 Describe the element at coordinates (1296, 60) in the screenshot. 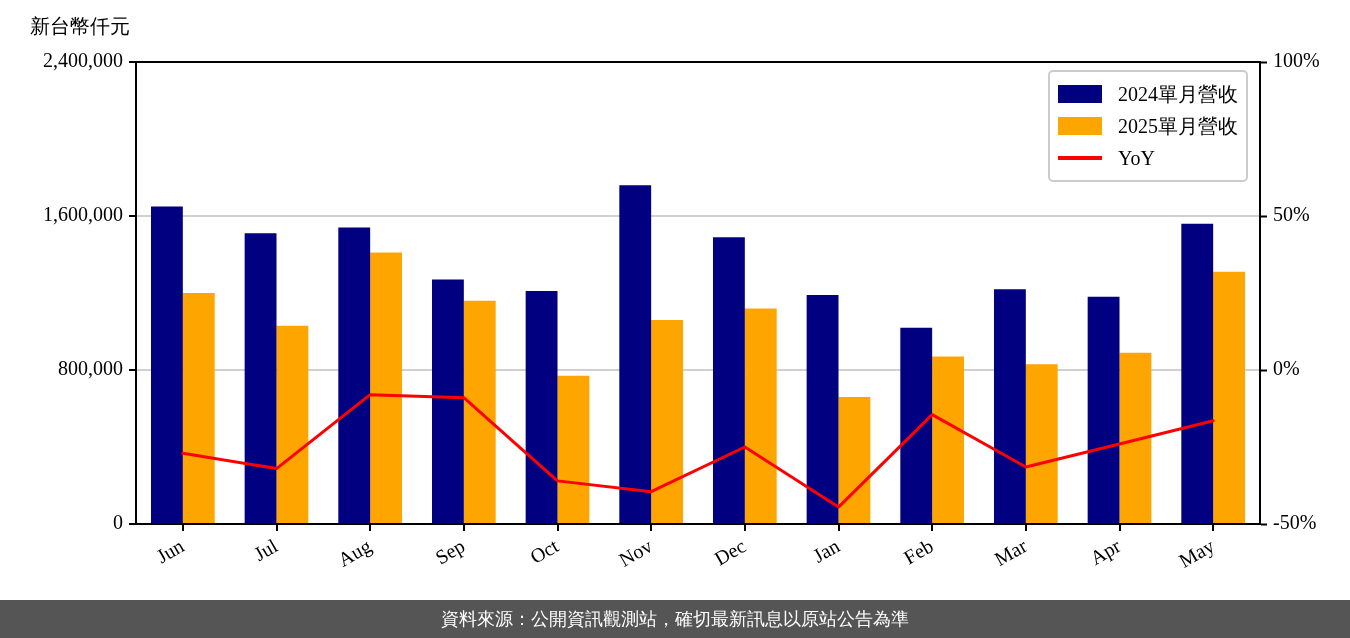

I see `y2-tick-label: 100%` at that location.